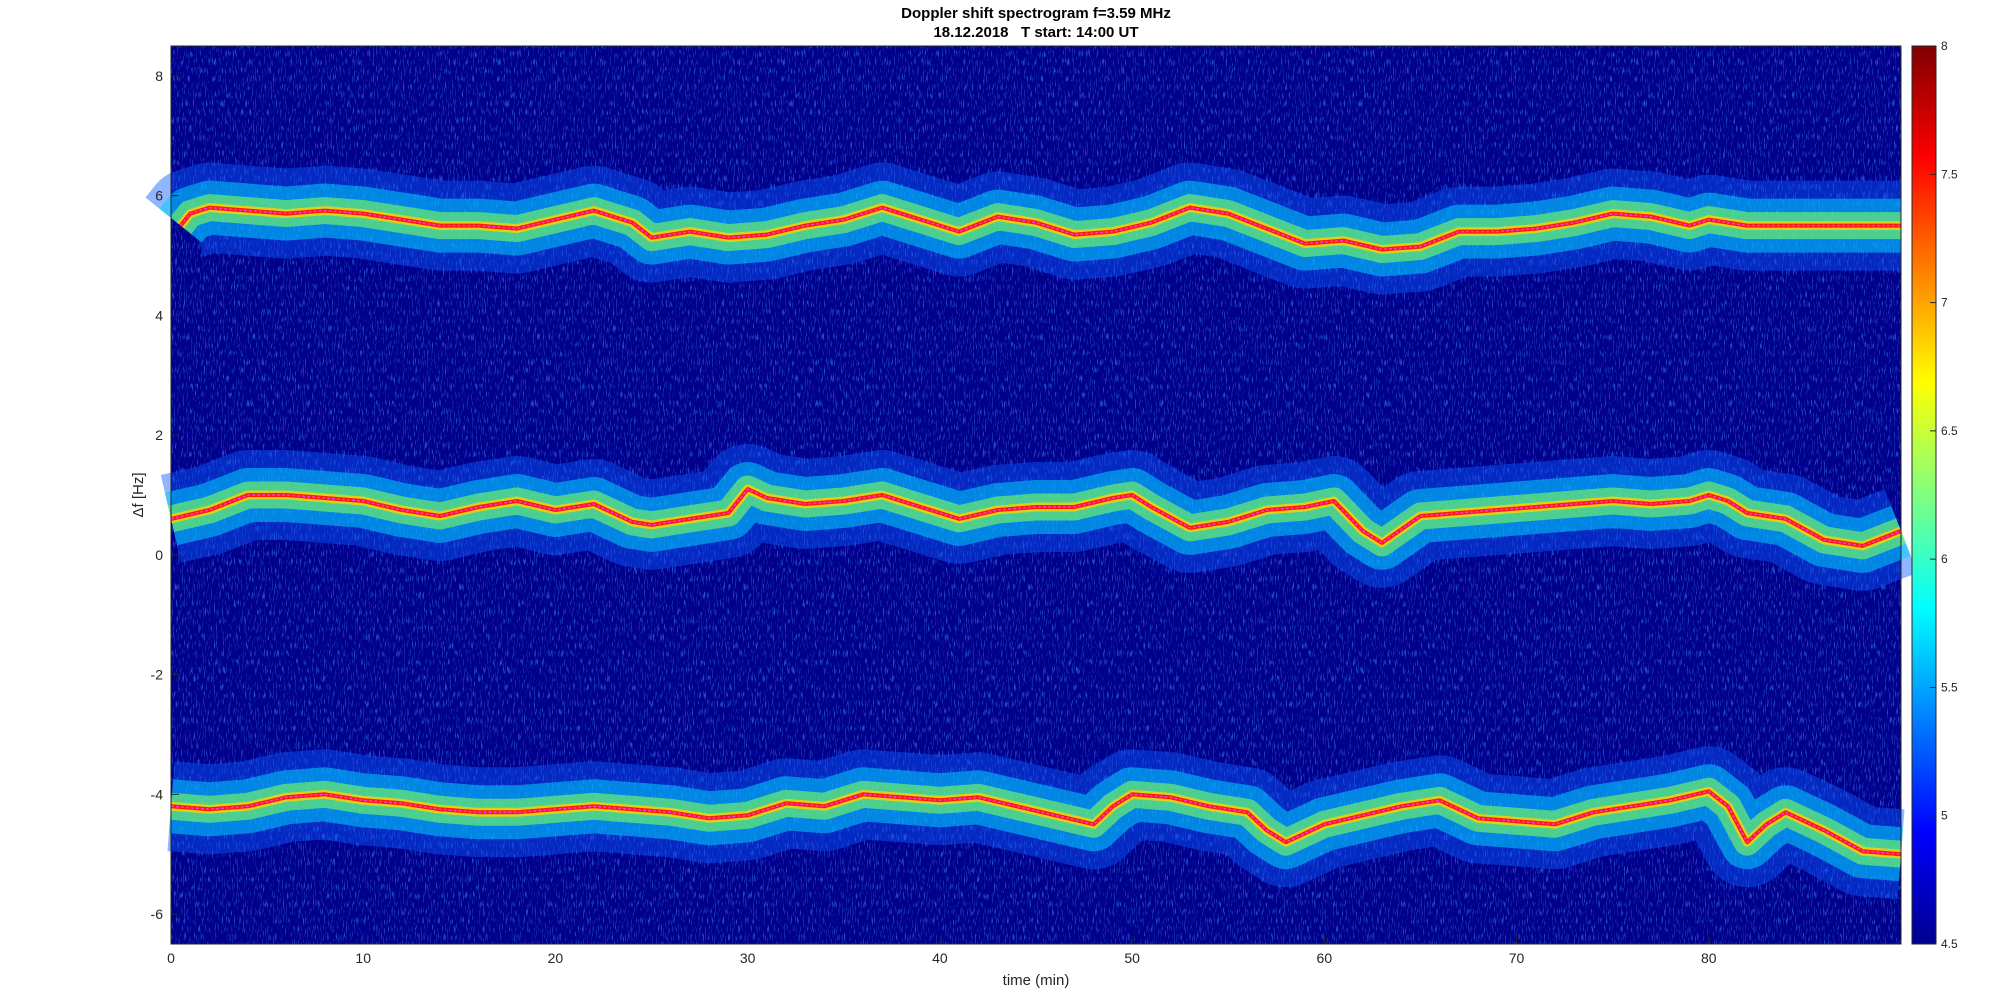 The width and height of the screenshot is (2000, 1008). Describe the element at coordinates (157, 675) in the screenshot. I see `y-tick-label: -2` at that location.